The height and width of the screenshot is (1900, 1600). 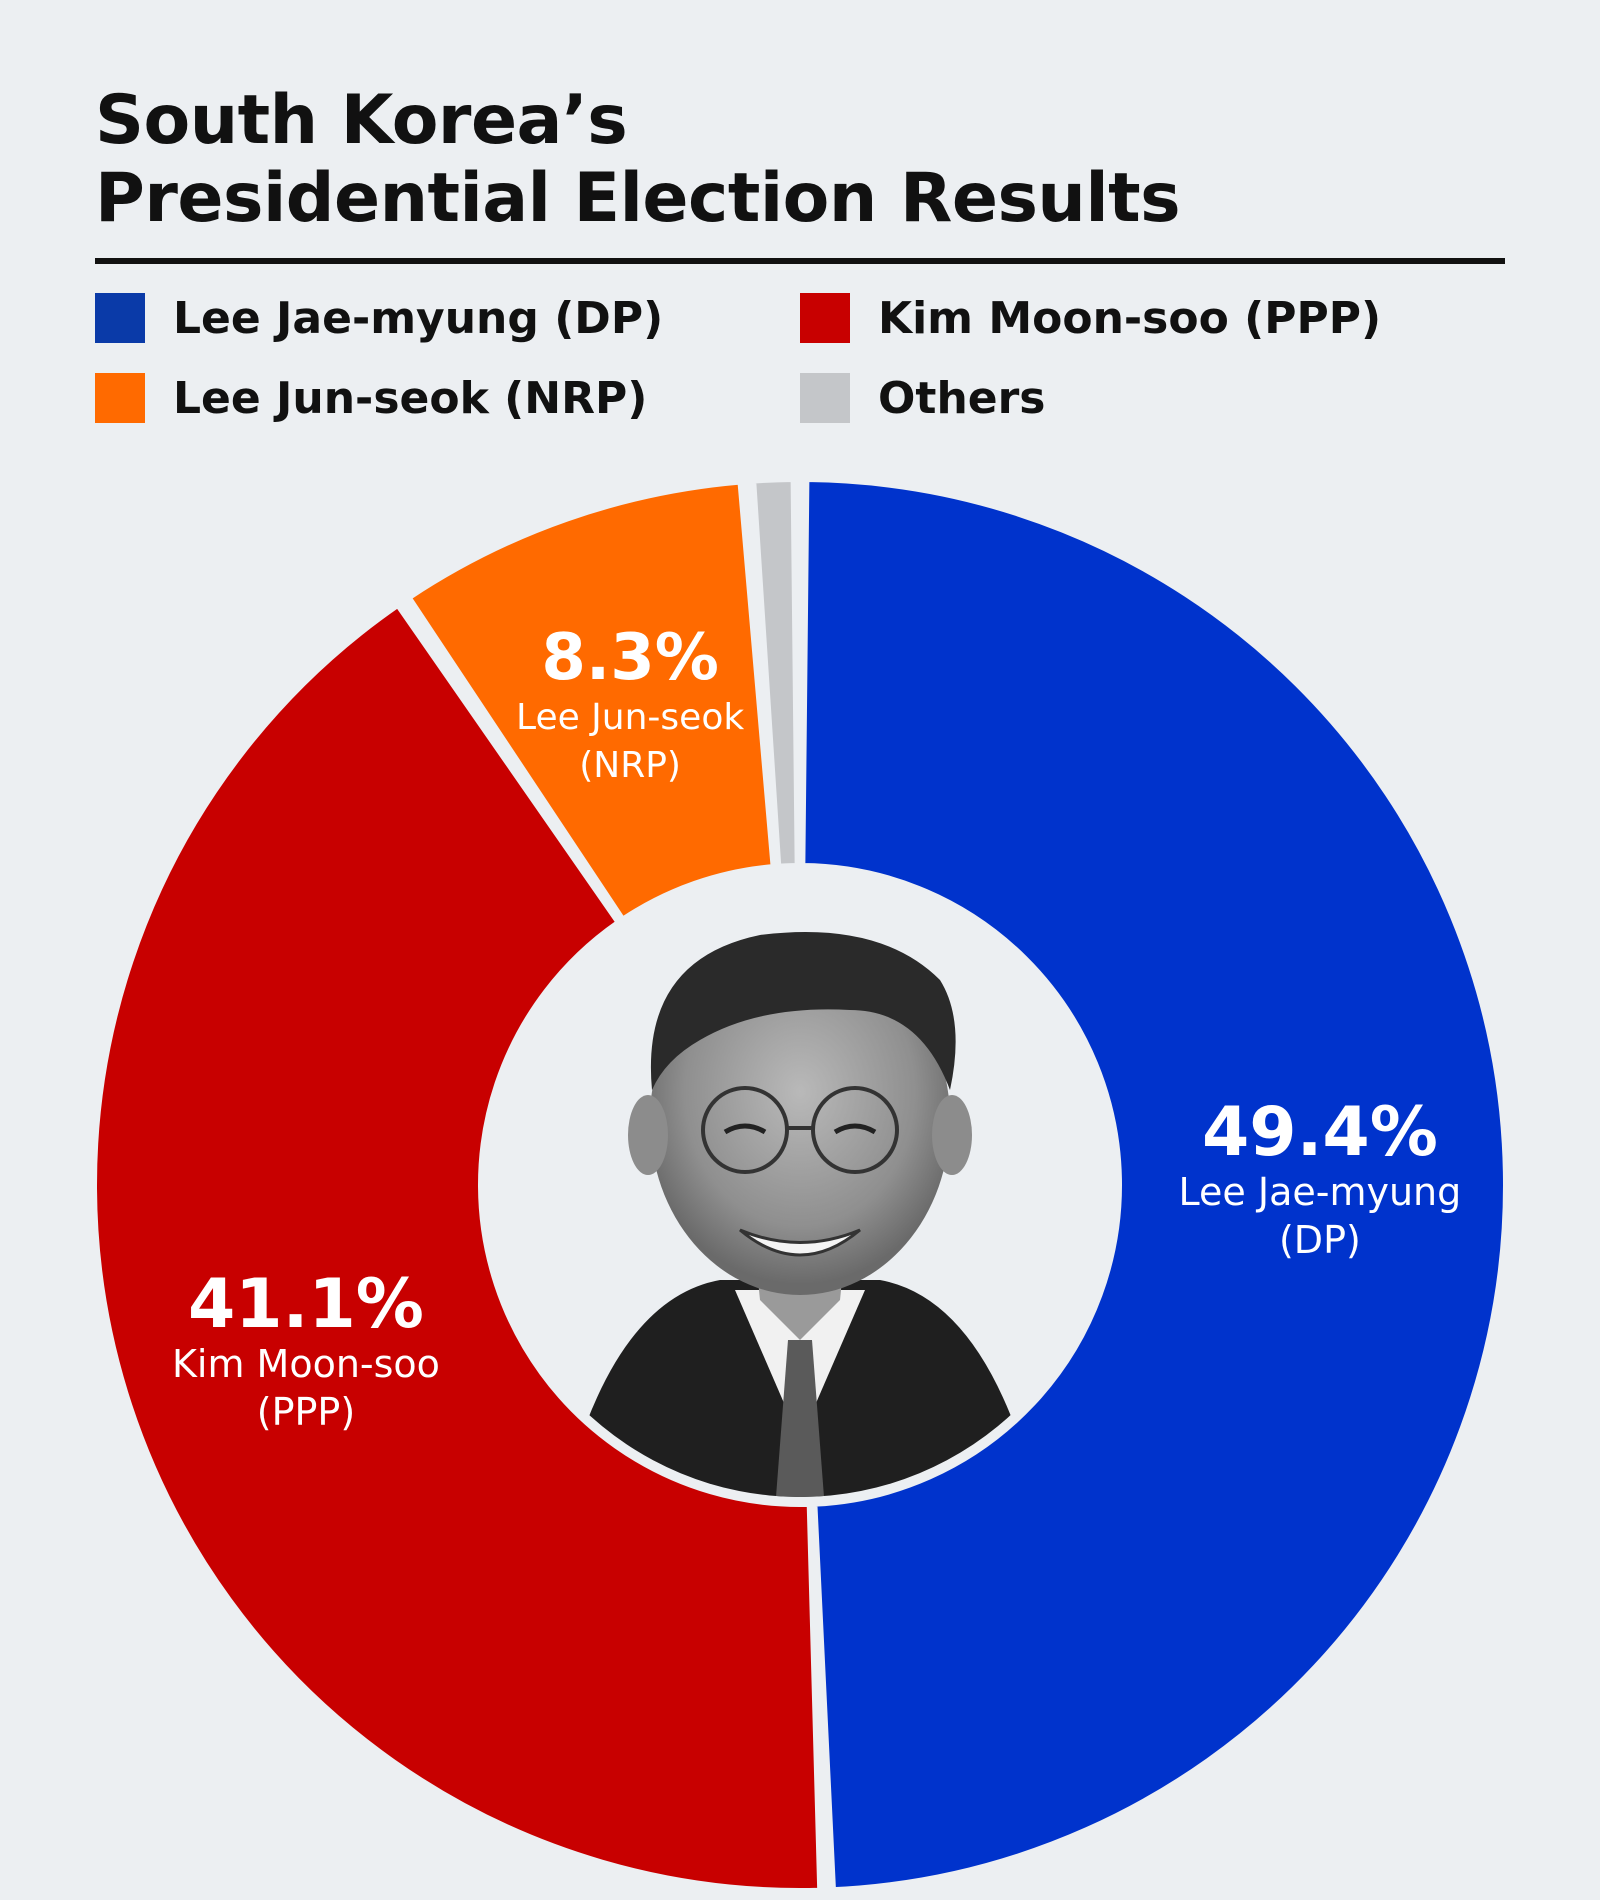 I want to click on slice-percent-label: 41.1%, so click(x=306, y=1304).